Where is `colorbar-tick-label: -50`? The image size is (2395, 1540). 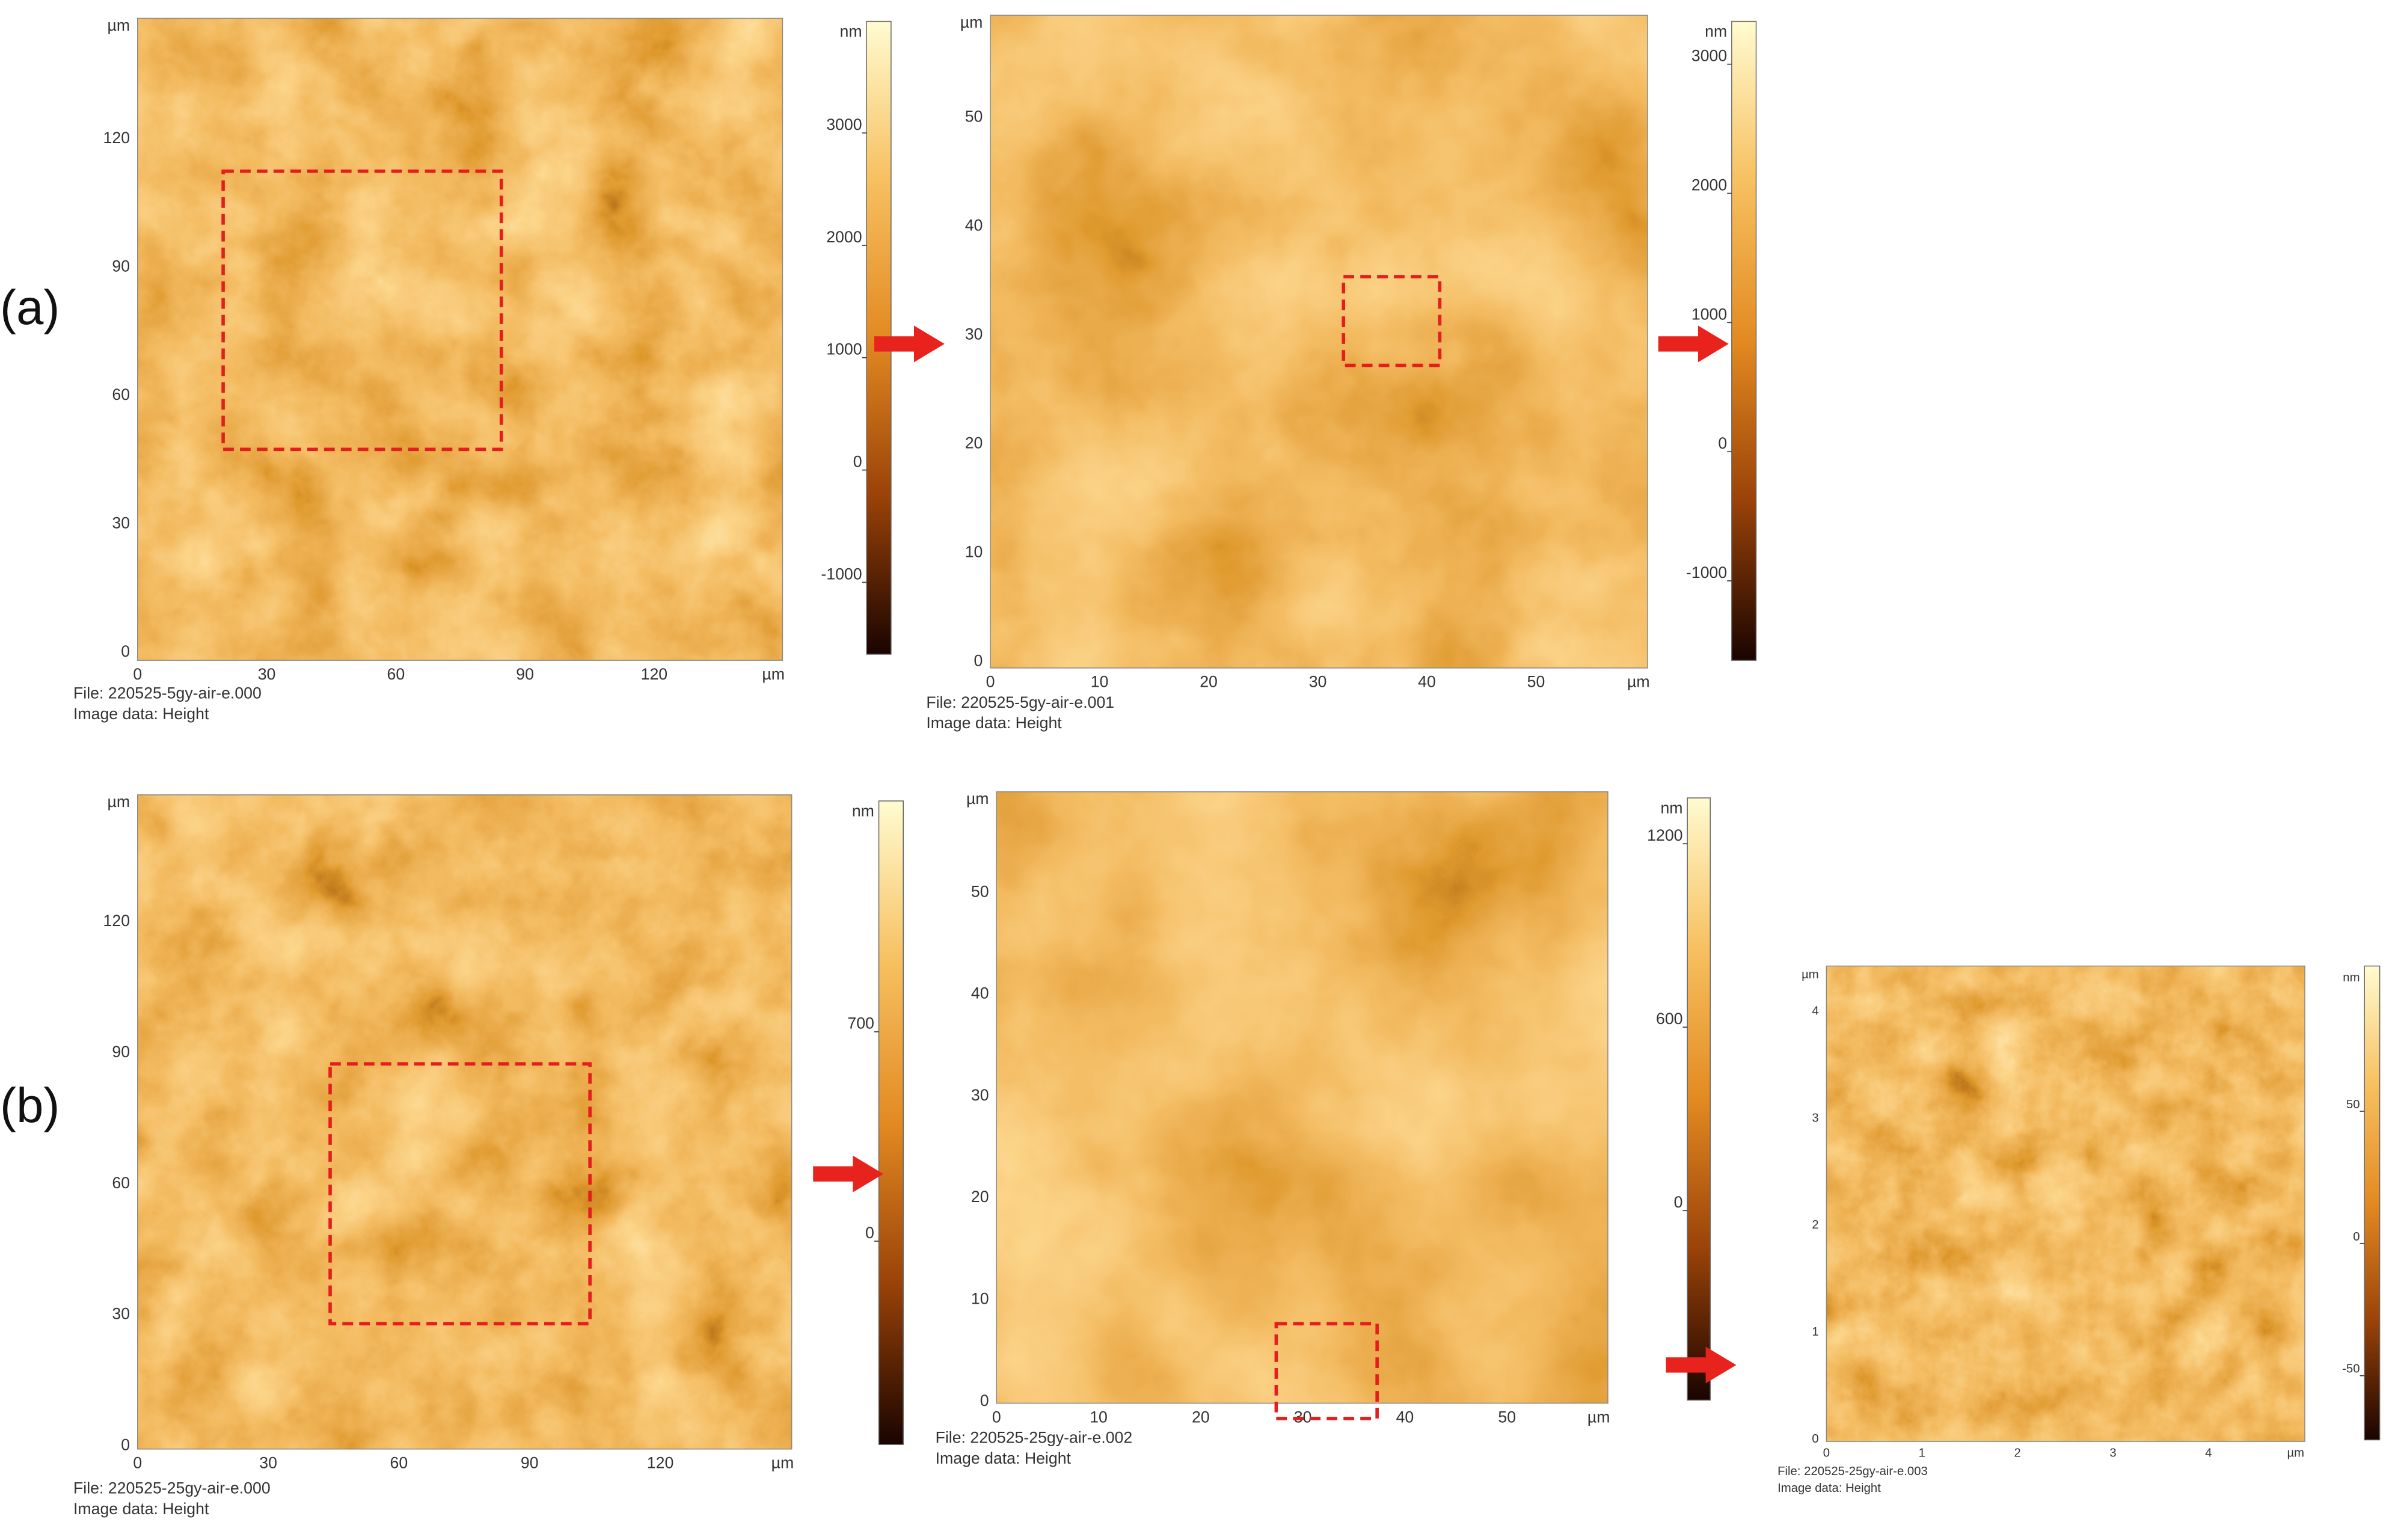
colorbar-tick-label: -50 is located at coordinates (2351, 1369).